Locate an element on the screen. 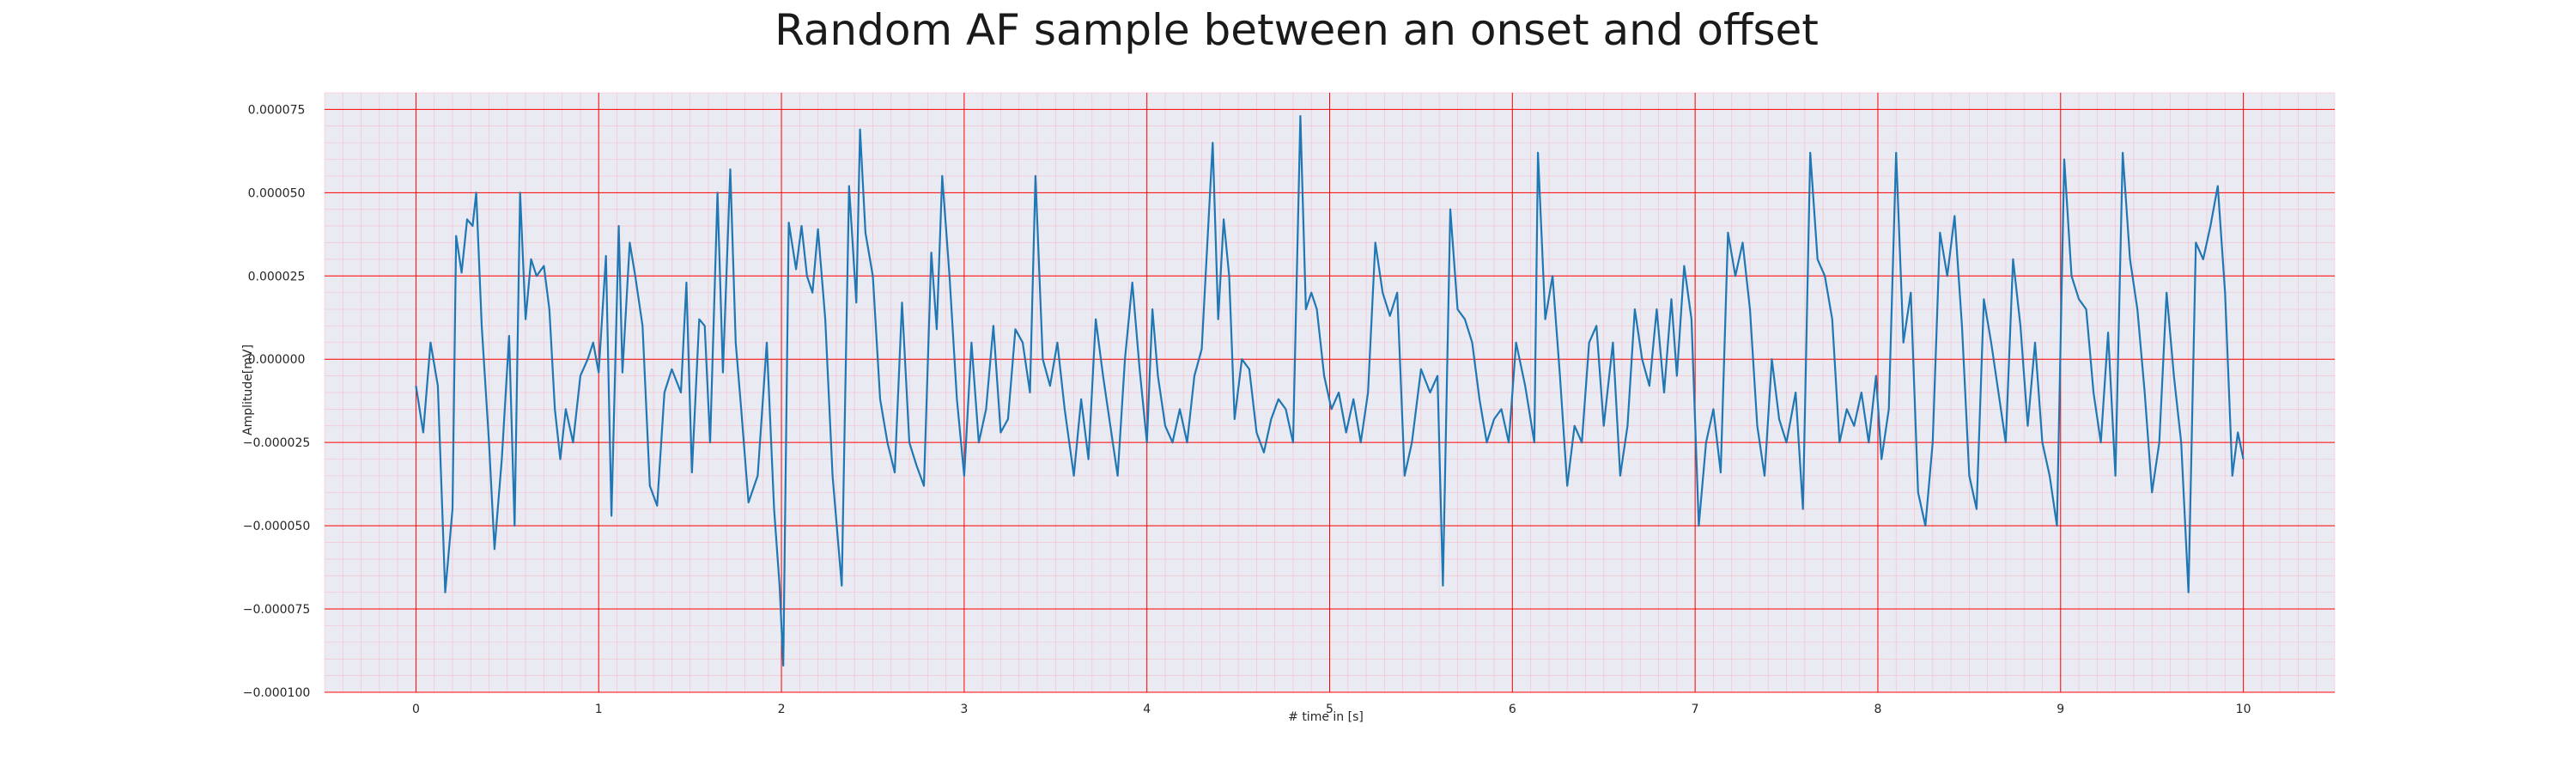  x-tick-label: 9 is located at coordinates (2060, 709).